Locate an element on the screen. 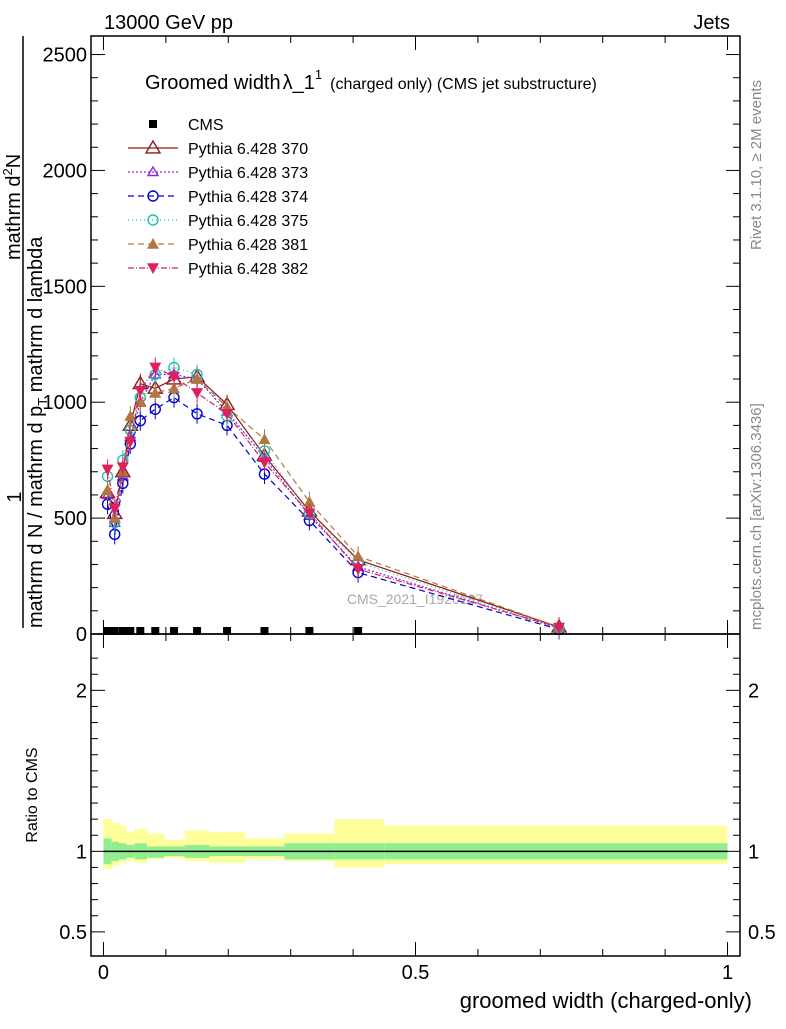 The width and height of the screenshot is (786, 1029). ratio-tick-label-right: 1 is located at coordinates (753, 852).